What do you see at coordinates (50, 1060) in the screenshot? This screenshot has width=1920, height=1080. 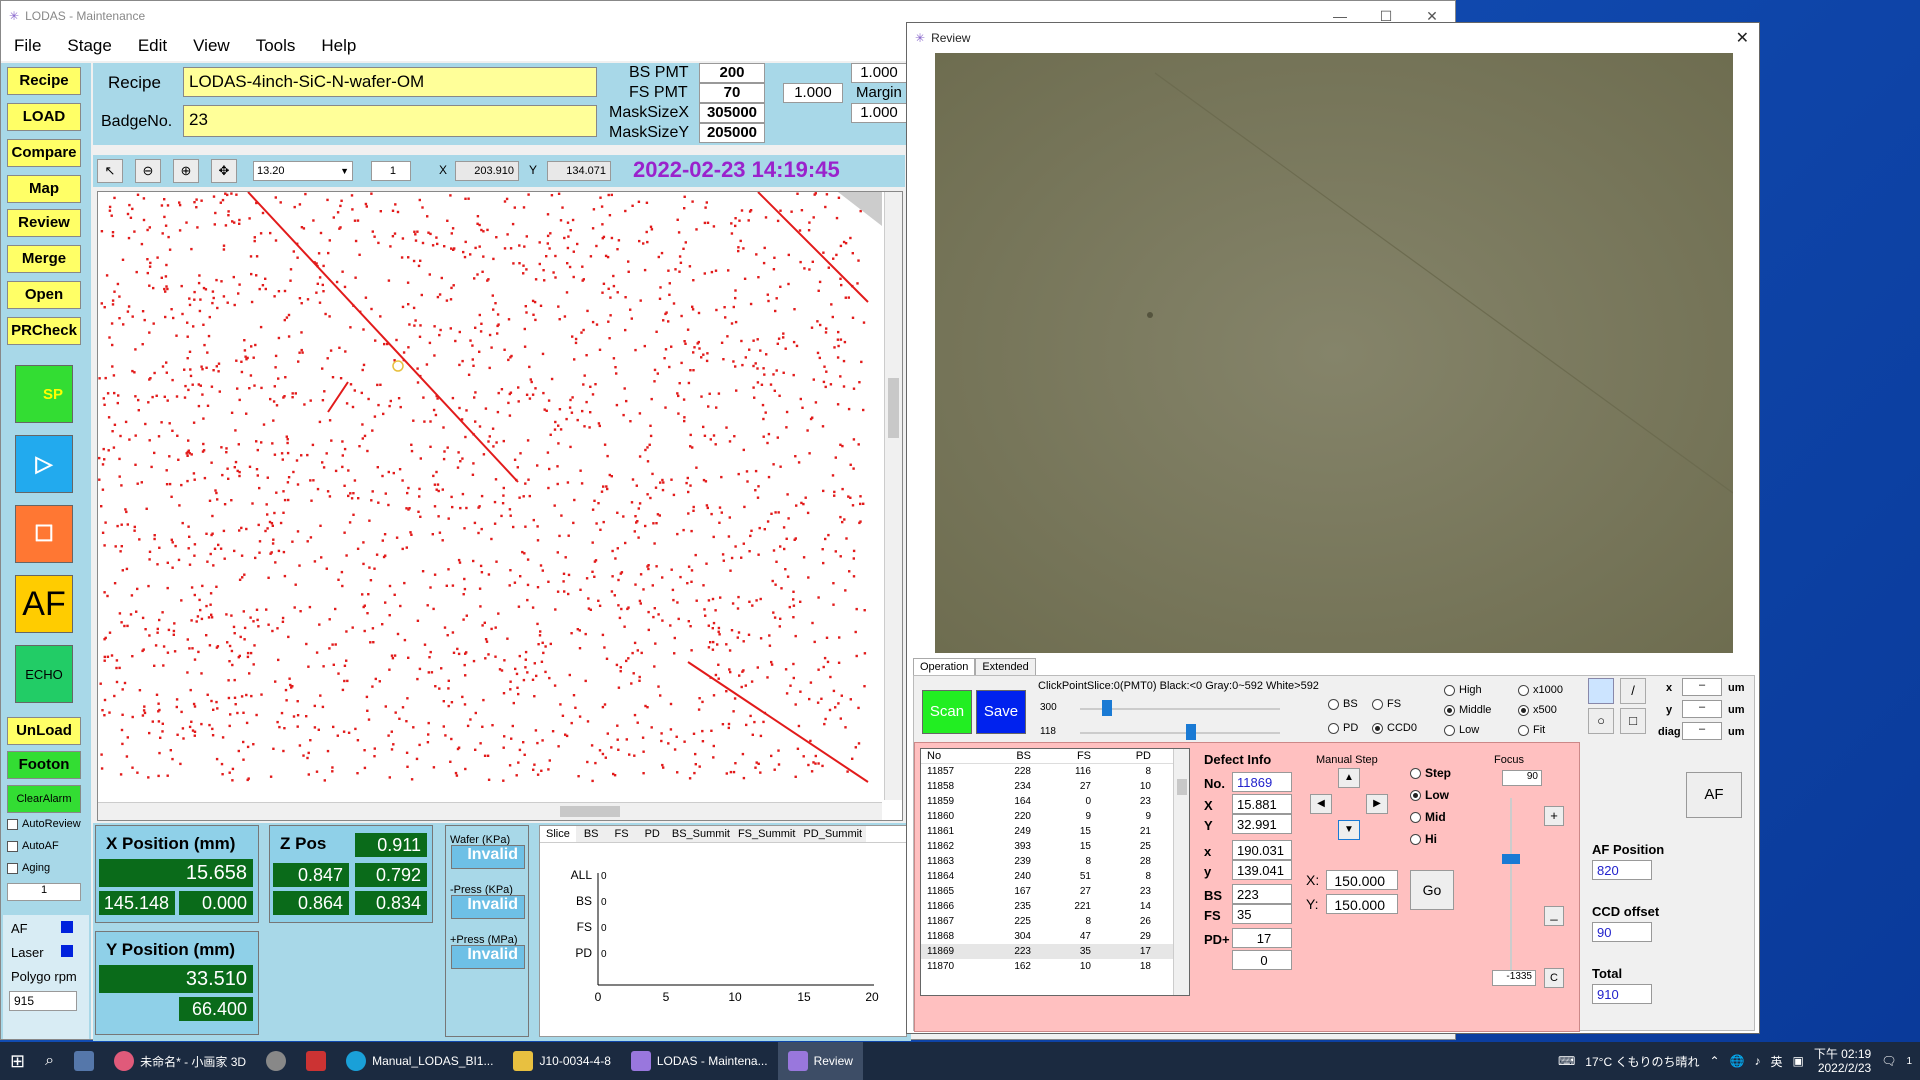 I see `search-icon: ⌕` at bounding box center [50, 1060].